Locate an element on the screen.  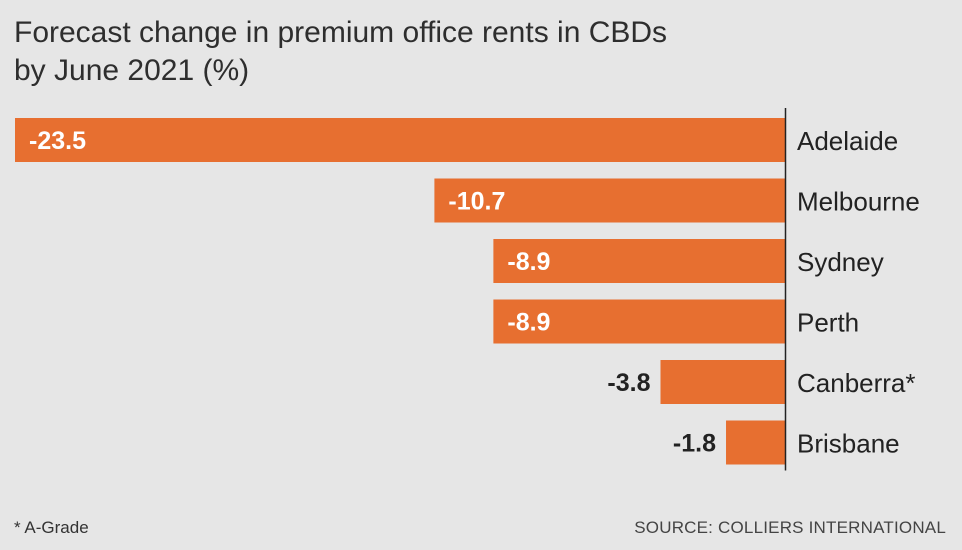
bar-perth is located at coordinates (639, 321).